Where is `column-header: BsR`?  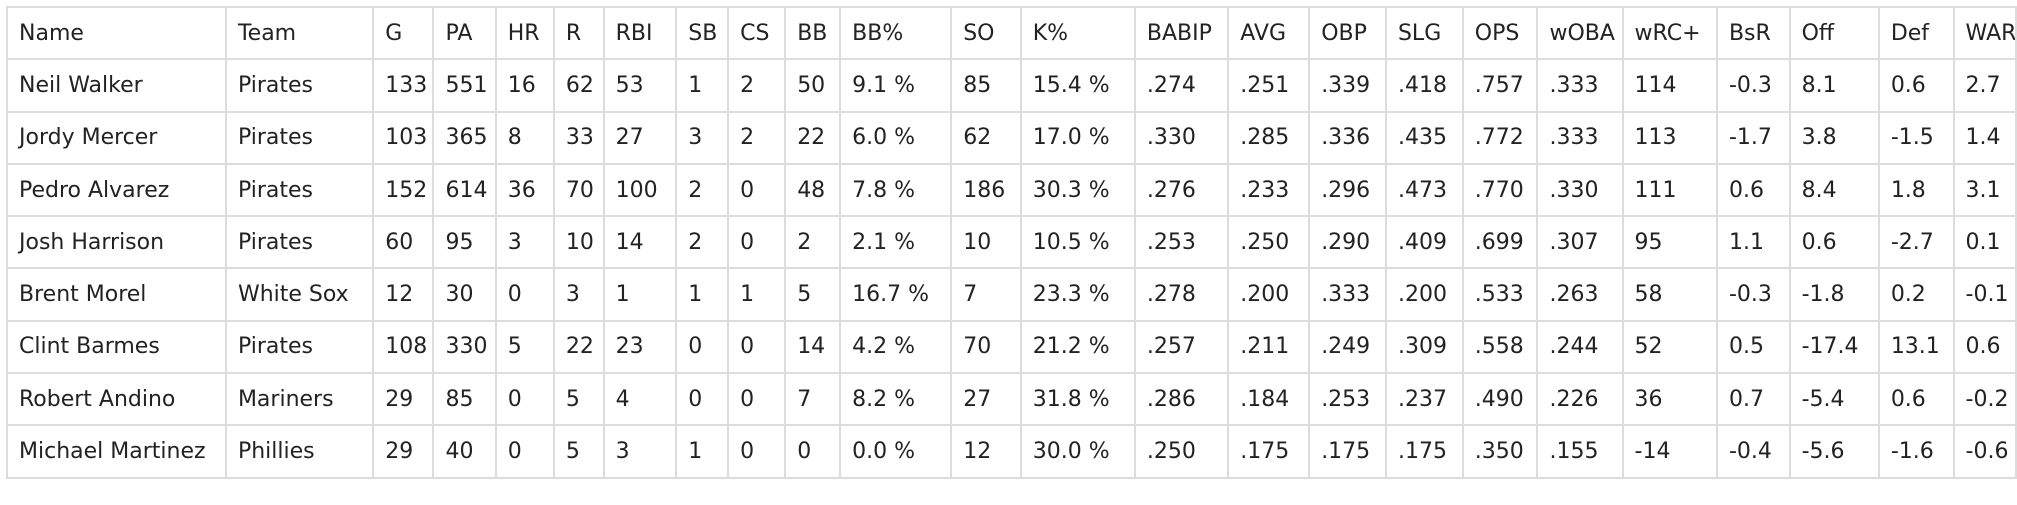
column-header: BsR is located at coordinates (1753, 33).